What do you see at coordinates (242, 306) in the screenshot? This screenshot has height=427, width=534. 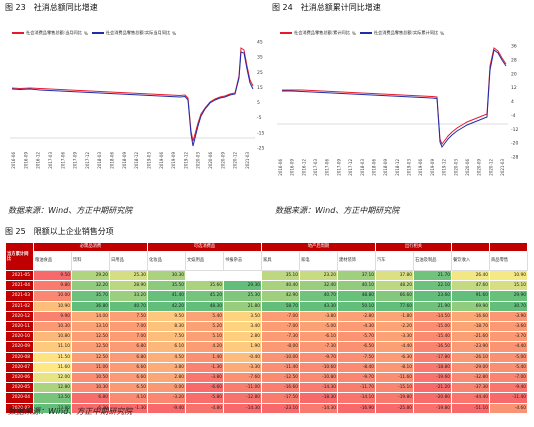 I see `table-cell: 21.80` at bounding box center [242, 306].